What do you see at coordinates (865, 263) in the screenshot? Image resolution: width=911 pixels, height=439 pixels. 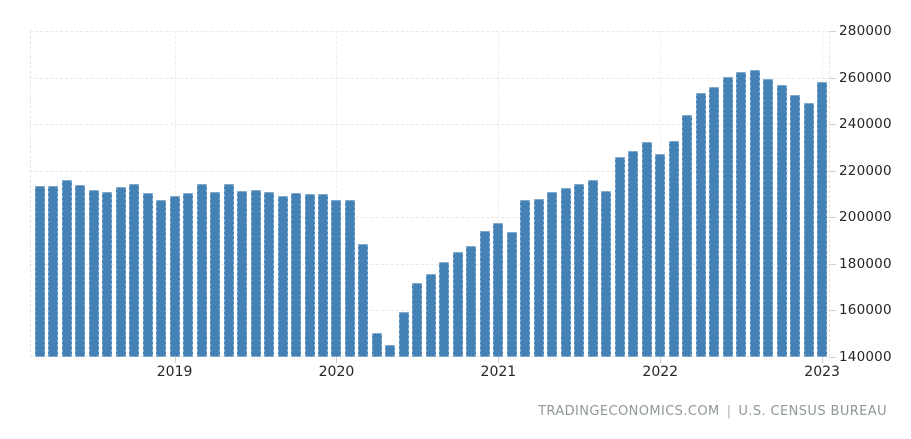 I see `y-axis-label: 180000` at bounding box center [865, 263].